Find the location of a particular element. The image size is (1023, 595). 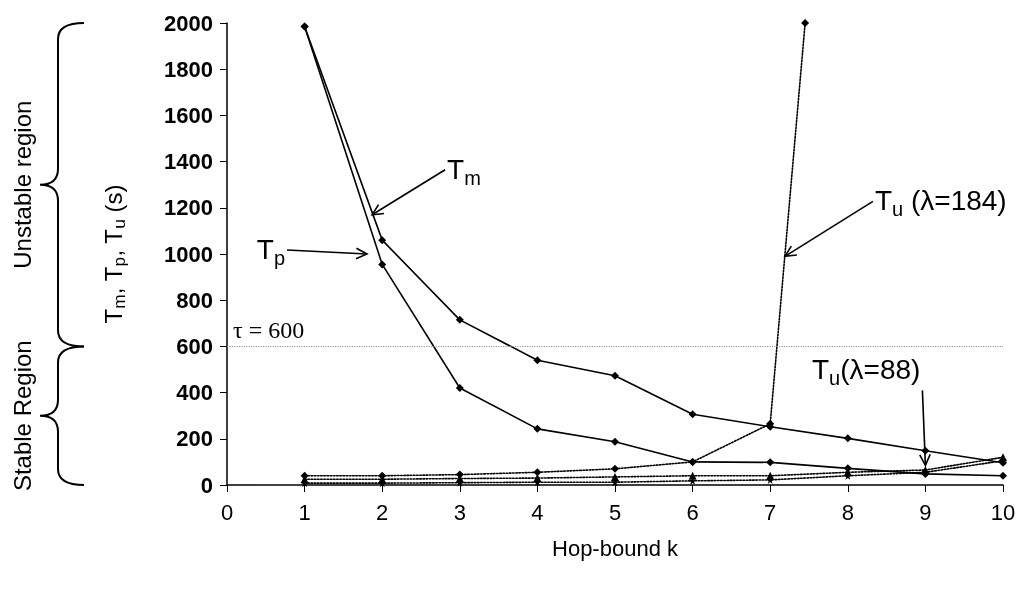

y-tick-label: 400 is located at coordinates (194, 393).